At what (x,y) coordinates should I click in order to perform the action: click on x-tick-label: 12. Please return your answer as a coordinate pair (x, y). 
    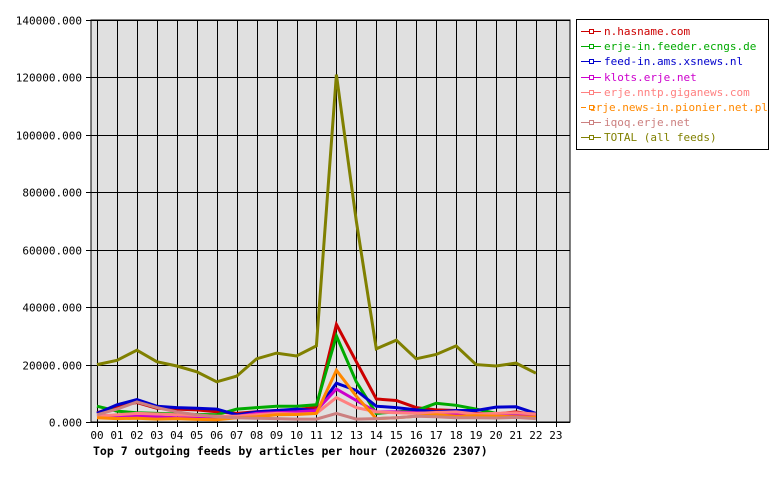
    Looking at the image, I should click on (336, 435).